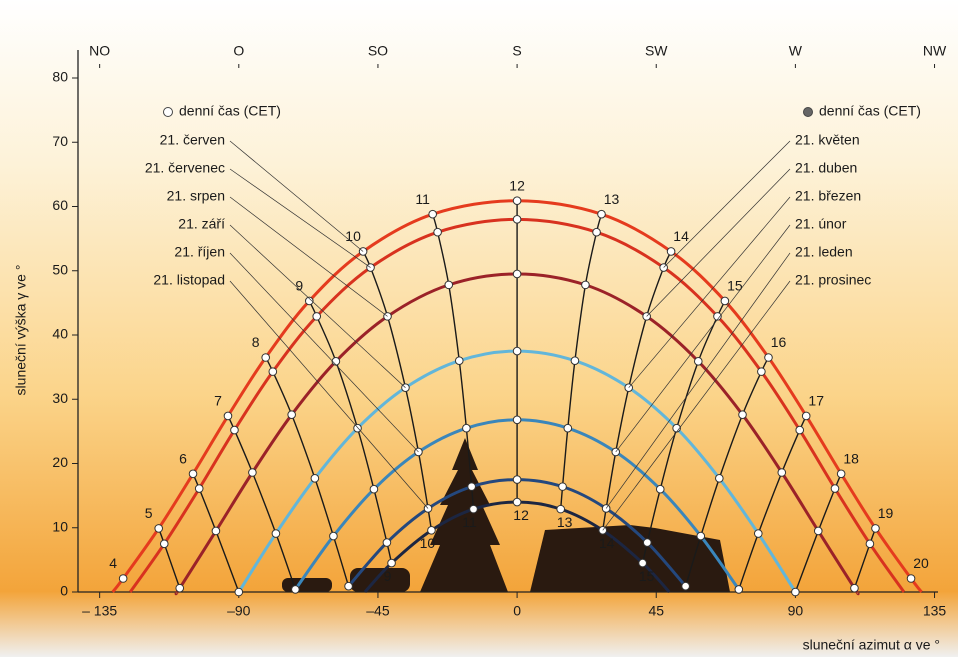 This screenshot has height=662, width=958. Describe the element at coordinates (60, 205) in the screenshot. I see `y-tick-label: 60` at that location.